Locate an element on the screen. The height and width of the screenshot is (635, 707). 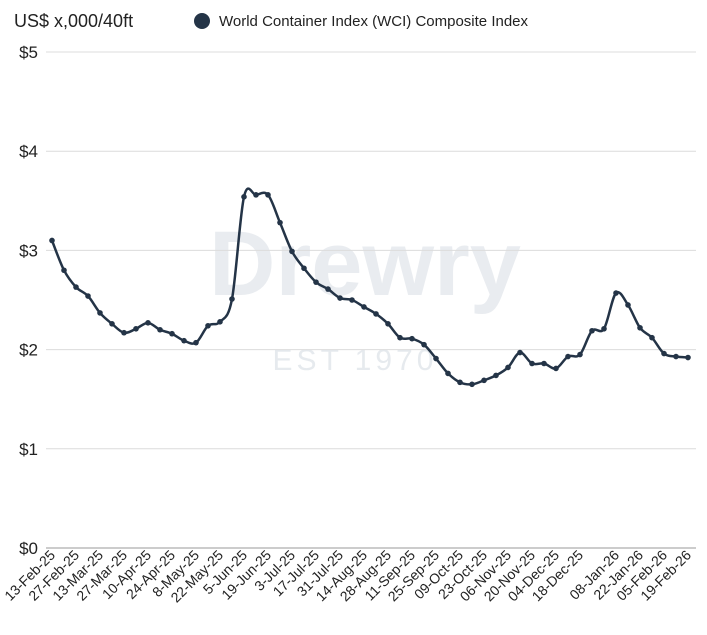
y-axis-unit-label: US$ x,000/40ft is located at coordinates (73, 21).